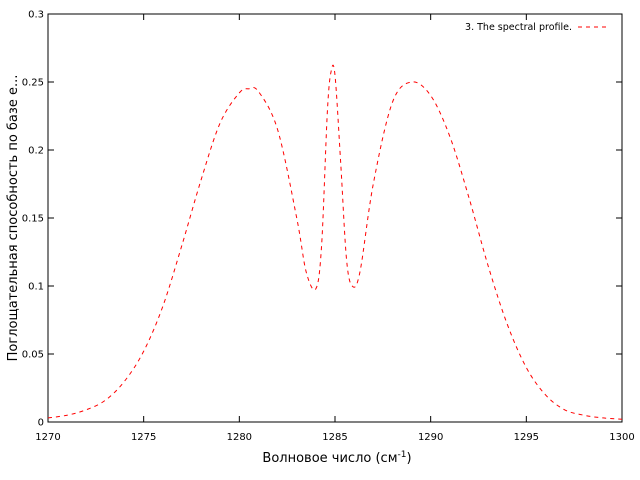 Image resolution: width=640 pixels, height=480 pixels. Describe the element at coordinates (518, 27) in the screenshot. I see `legend-label: 3. The spectral profile.` at that location.